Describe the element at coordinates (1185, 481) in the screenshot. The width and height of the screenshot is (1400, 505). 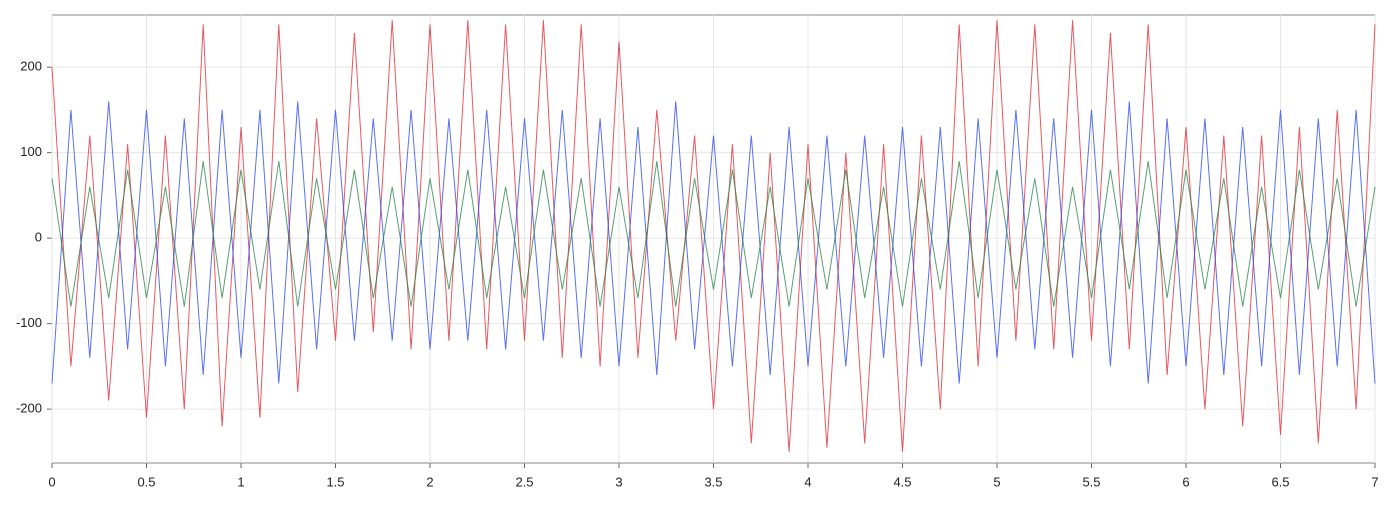
I see `x-tick-label: 6` at that location.